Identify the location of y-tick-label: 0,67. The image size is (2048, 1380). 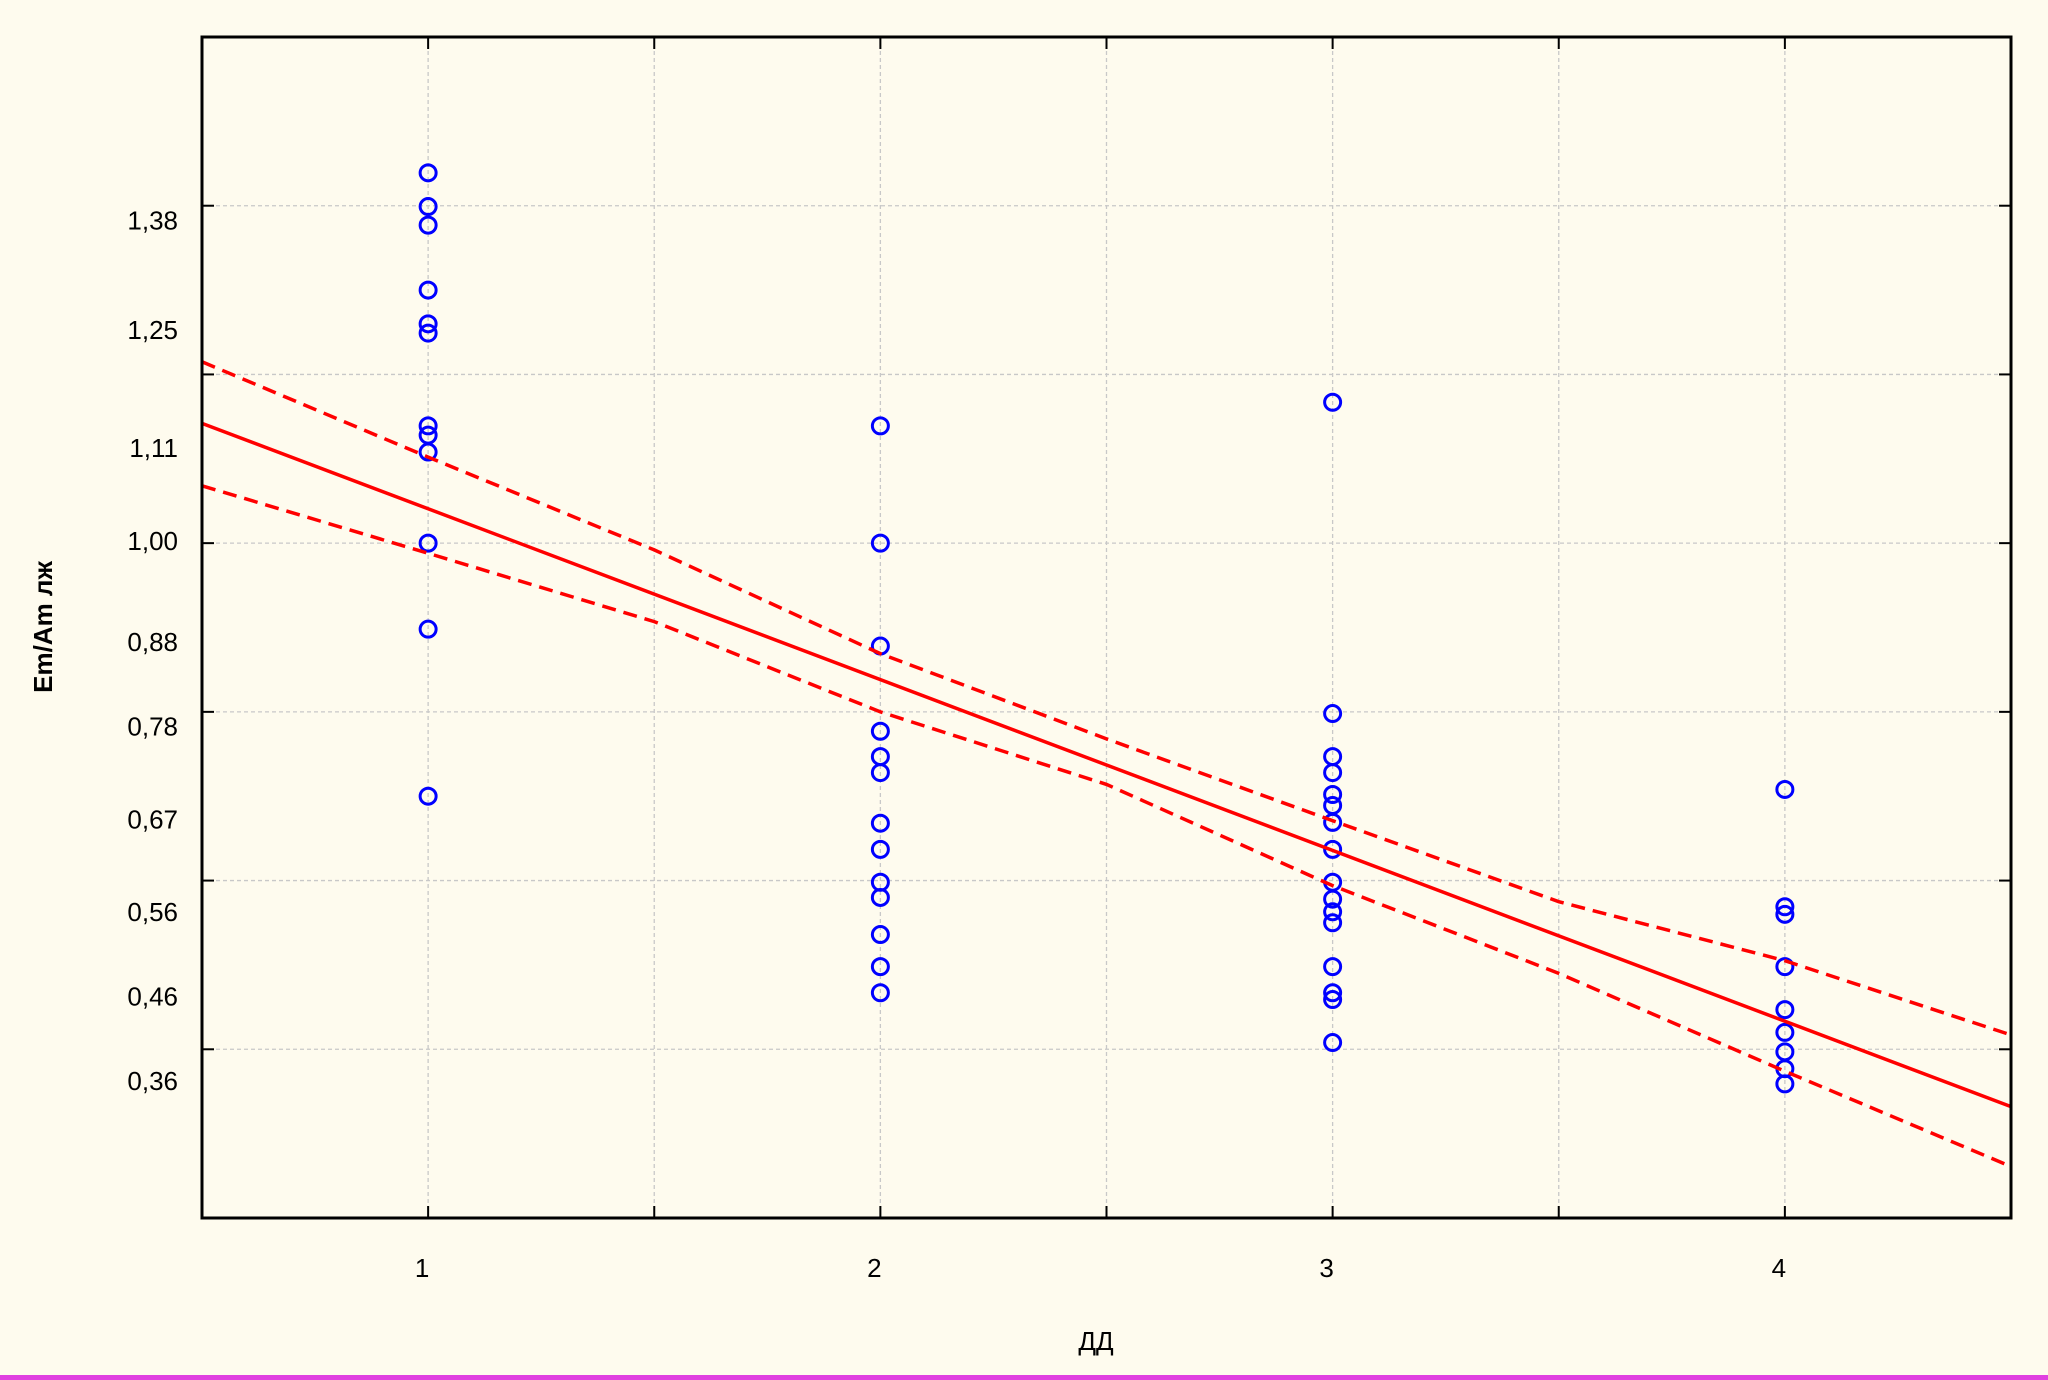
(152, 819).